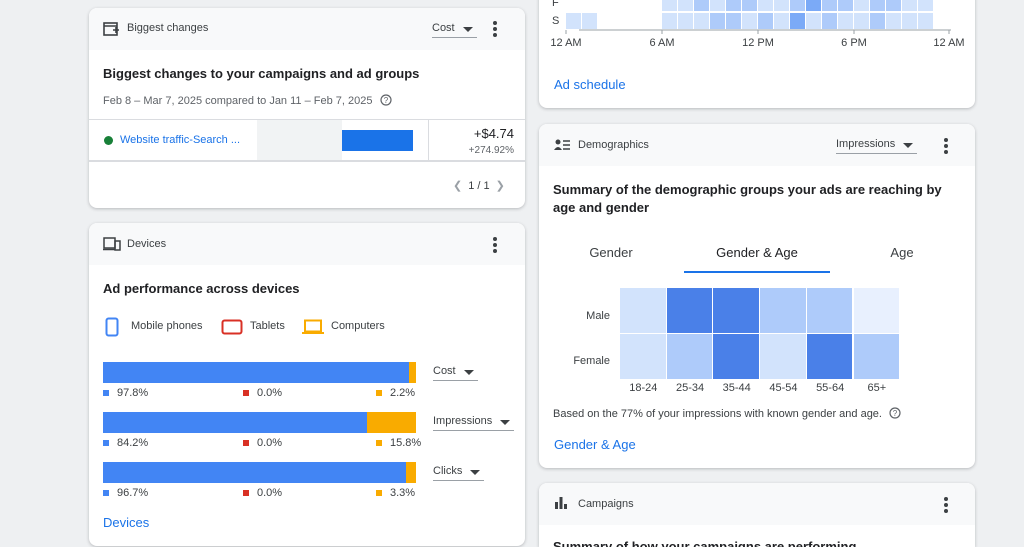  I want to click on row-label: Female, so click(591, 361).